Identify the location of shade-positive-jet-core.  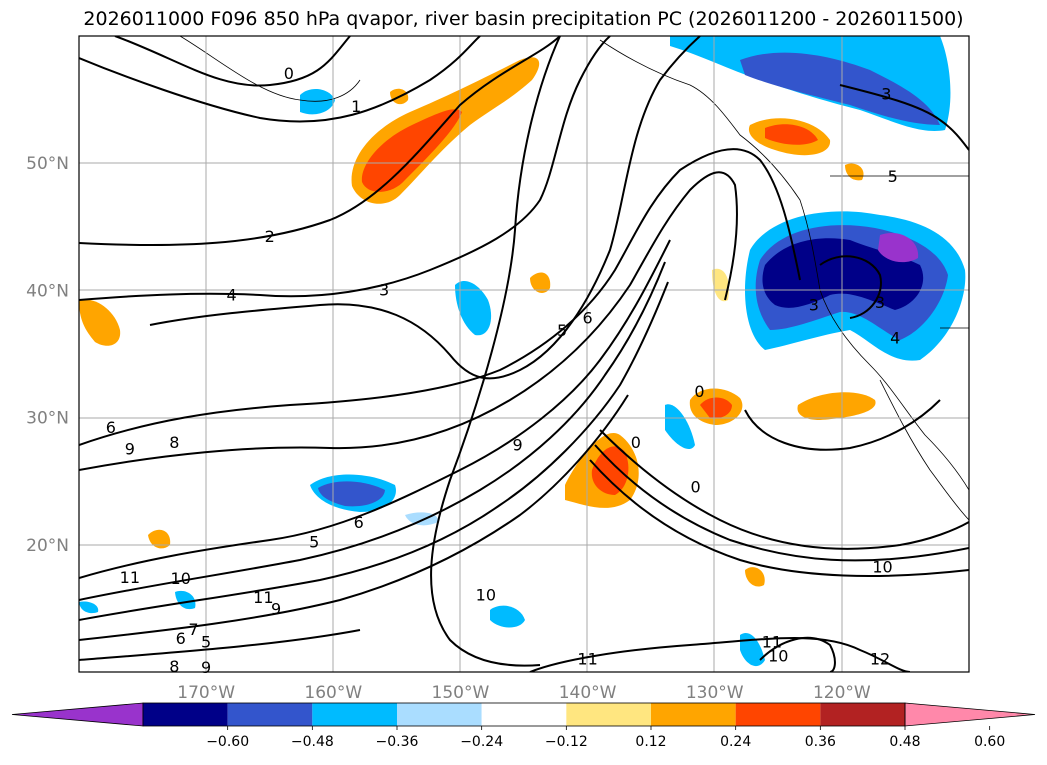
(610, 470).